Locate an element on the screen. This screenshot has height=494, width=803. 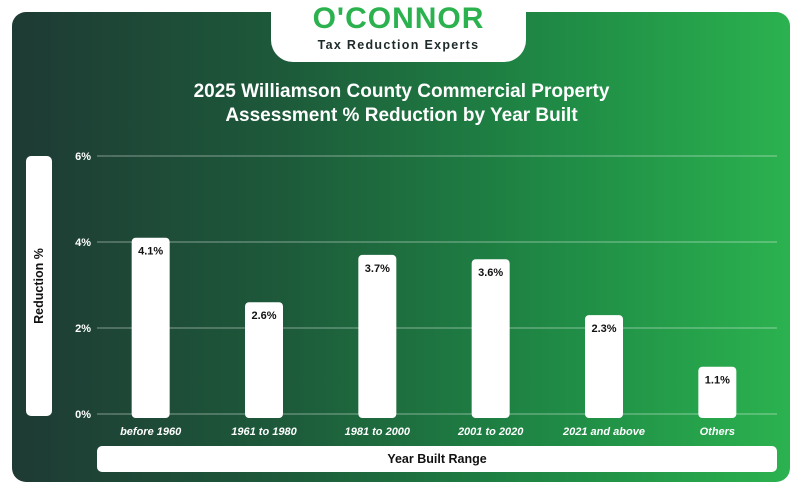
bar-data-label: 4.1% is located at coordinates (150, 252).